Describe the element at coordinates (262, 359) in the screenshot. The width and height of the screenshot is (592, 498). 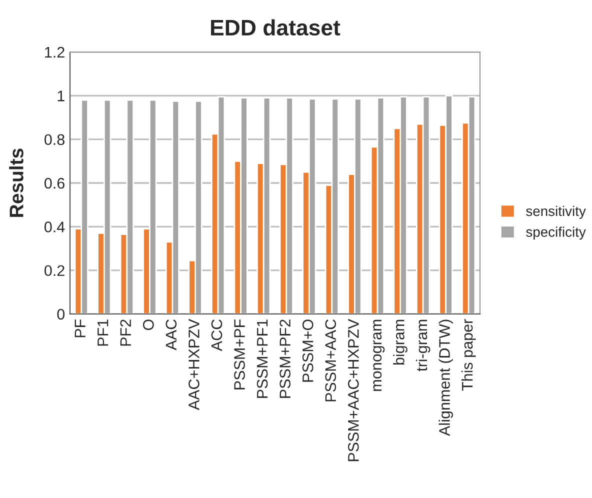
I see `x-tick-label: PSSM+PF1` at that location.